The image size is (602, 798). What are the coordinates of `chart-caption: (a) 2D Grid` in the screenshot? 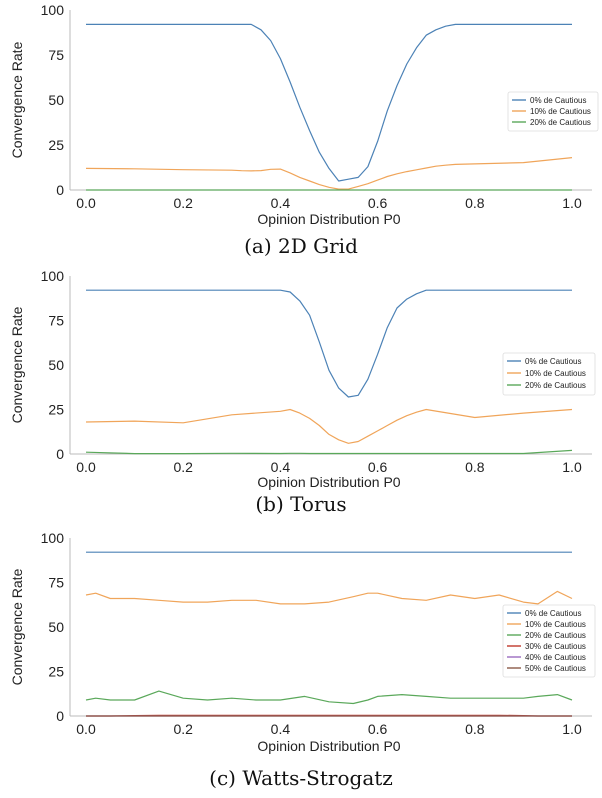 It's located at (301, 246).